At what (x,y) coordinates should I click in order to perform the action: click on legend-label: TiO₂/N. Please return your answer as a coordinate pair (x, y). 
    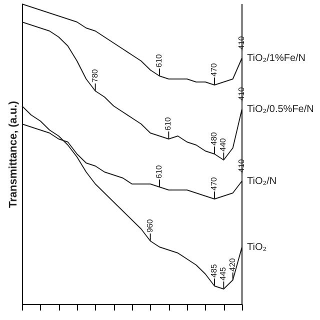
    Looking at the image, I should click on (262, 181).